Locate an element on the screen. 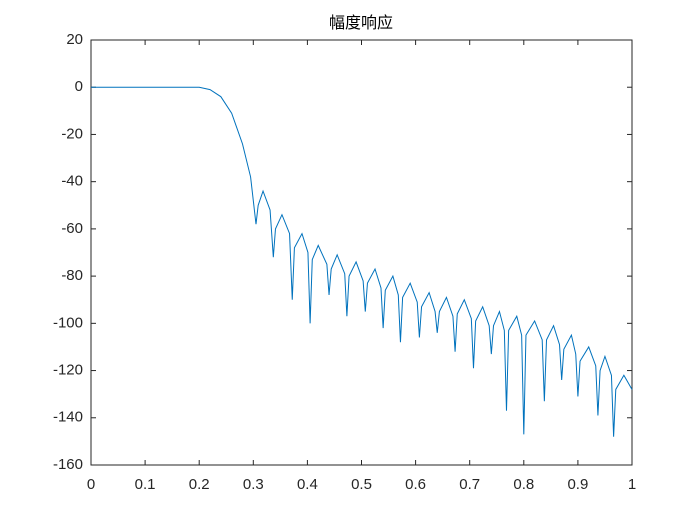 Image resolution: width=700 pixels, height=525 pixels. x-tick-label: 0.7 is located at coordinates (469, 484).